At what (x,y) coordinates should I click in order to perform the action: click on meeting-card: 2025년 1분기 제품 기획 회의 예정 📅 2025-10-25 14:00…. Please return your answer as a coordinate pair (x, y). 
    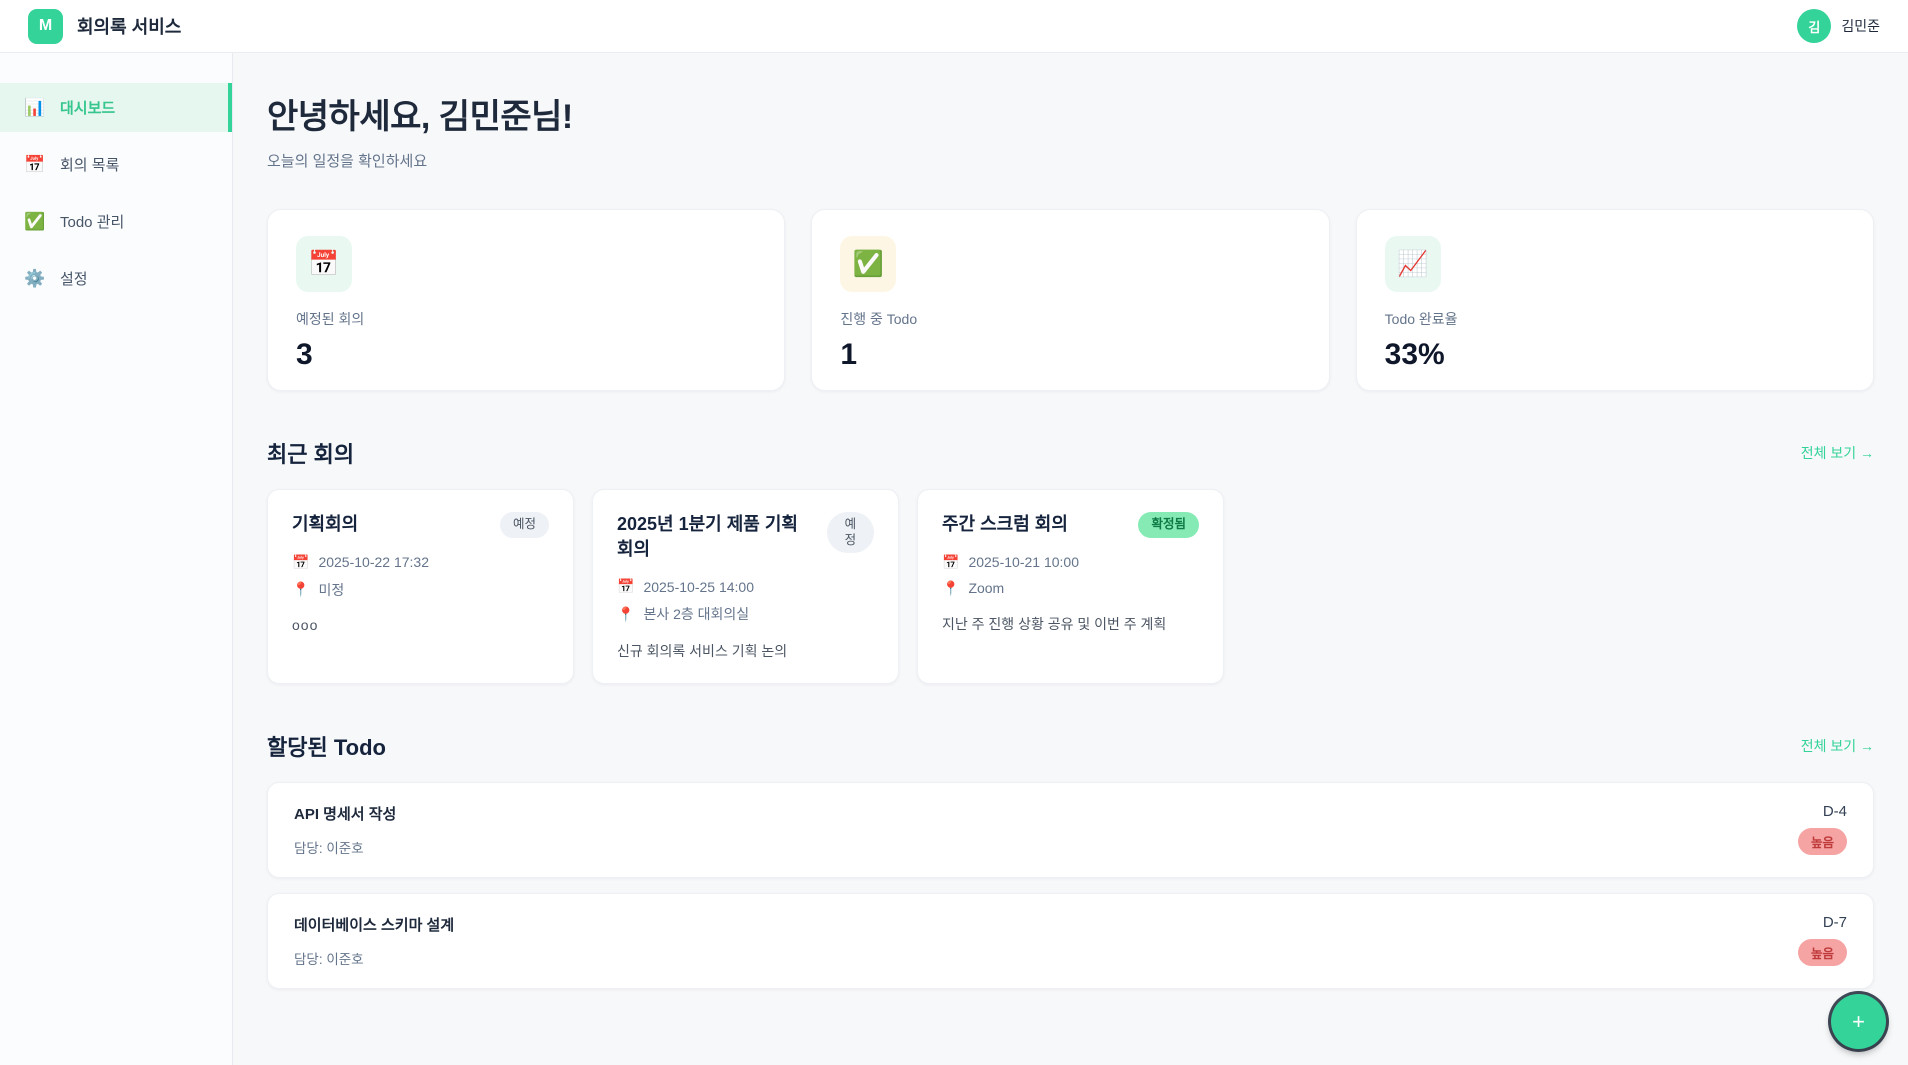
    Looking at the image, I should click on (745, 587).